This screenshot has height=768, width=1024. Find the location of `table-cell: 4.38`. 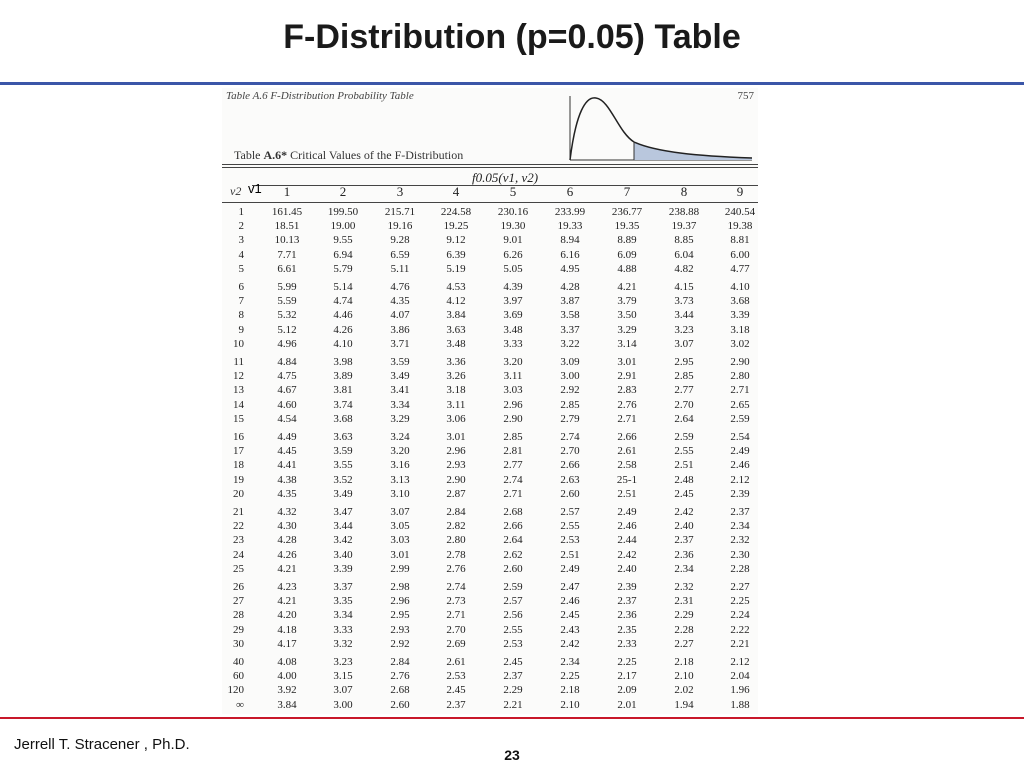

table-cell: 4.38 is located at coordinates (287, 479).